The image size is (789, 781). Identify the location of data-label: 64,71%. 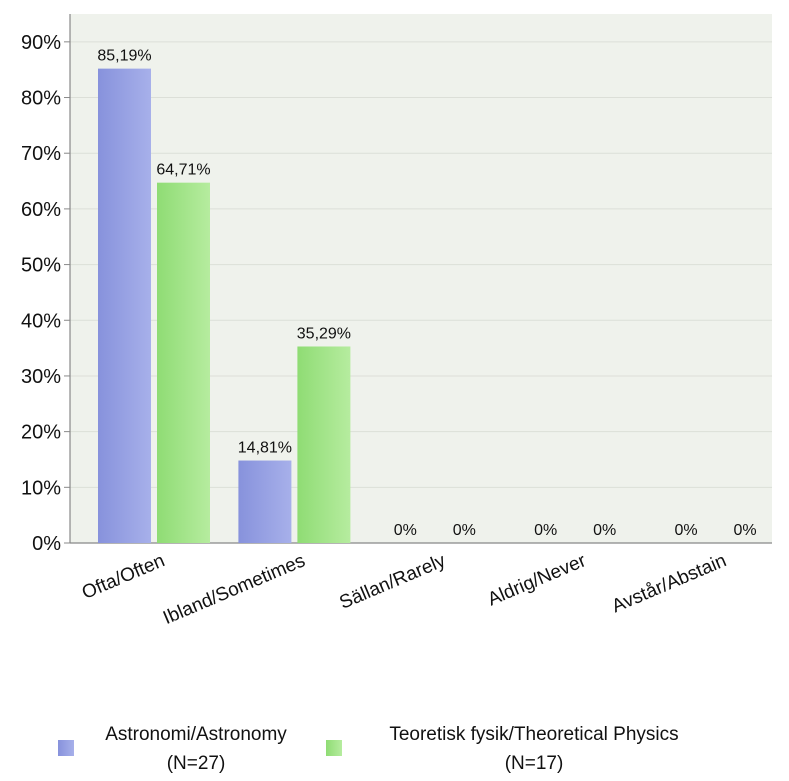
(183, 170).